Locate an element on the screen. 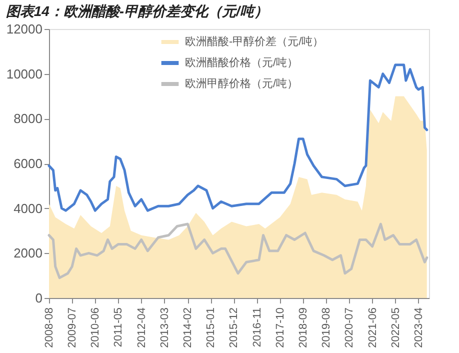 Image resolution: width=459 pixels, height=353 pixels. x-tick-label: 2015-01 is located at coordinates (211, 328).